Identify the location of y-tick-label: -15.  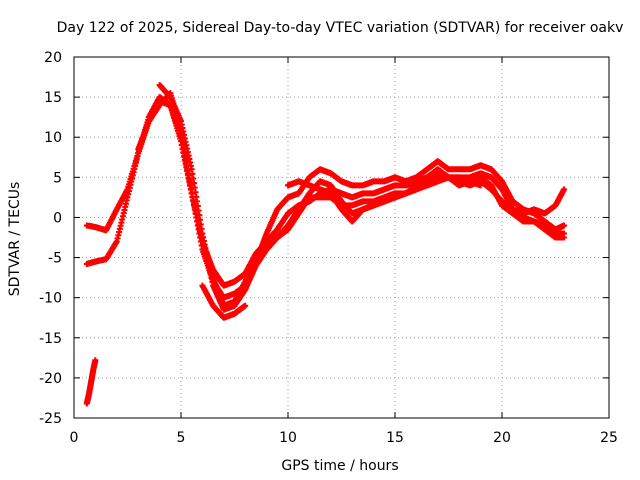
(50, 339).